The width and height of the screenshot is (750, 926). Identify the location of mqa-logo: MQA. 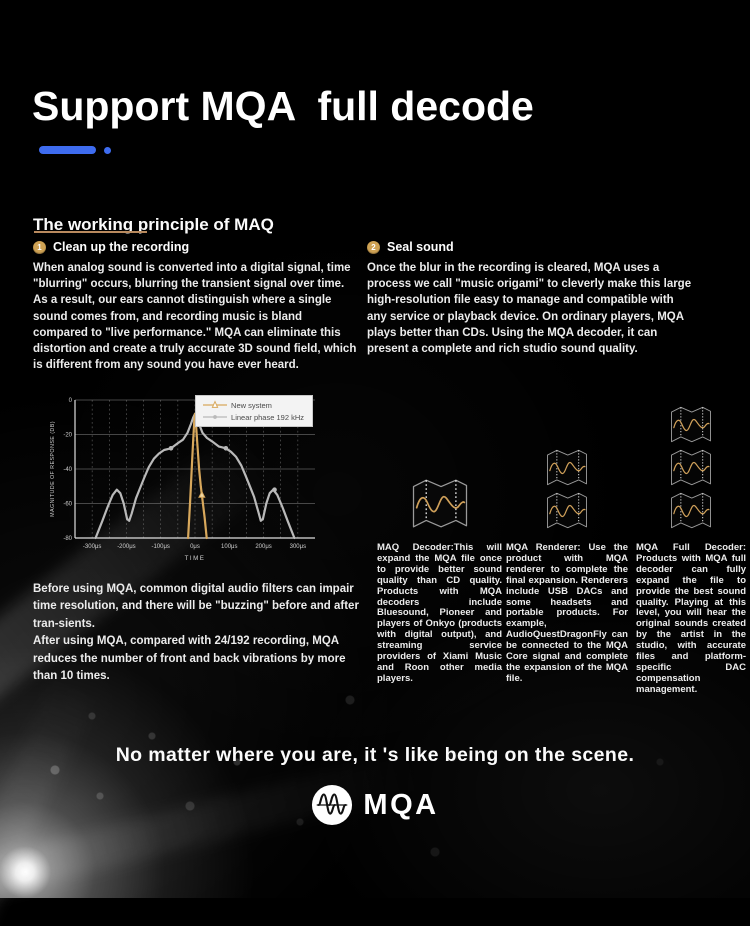
(375, 805).